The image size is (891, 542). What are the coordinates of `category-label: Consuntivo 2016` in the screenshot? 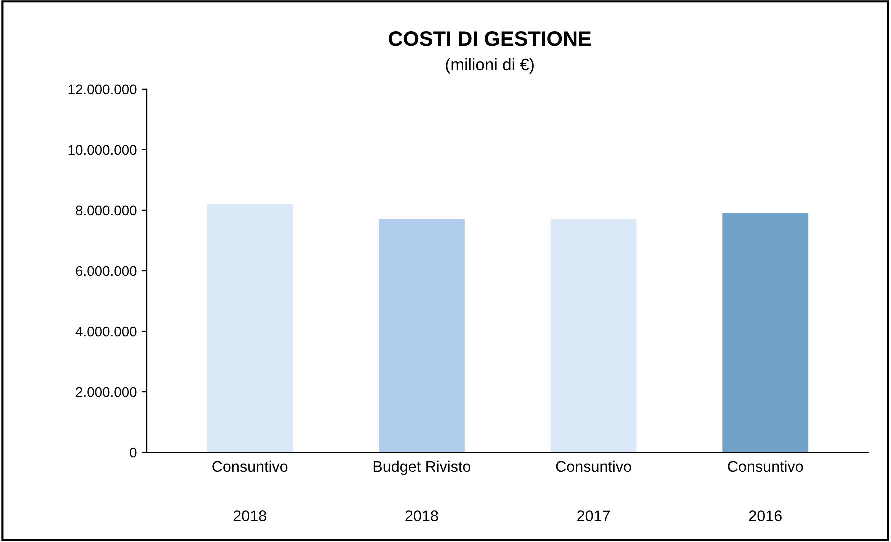 It's located at (766, 491).